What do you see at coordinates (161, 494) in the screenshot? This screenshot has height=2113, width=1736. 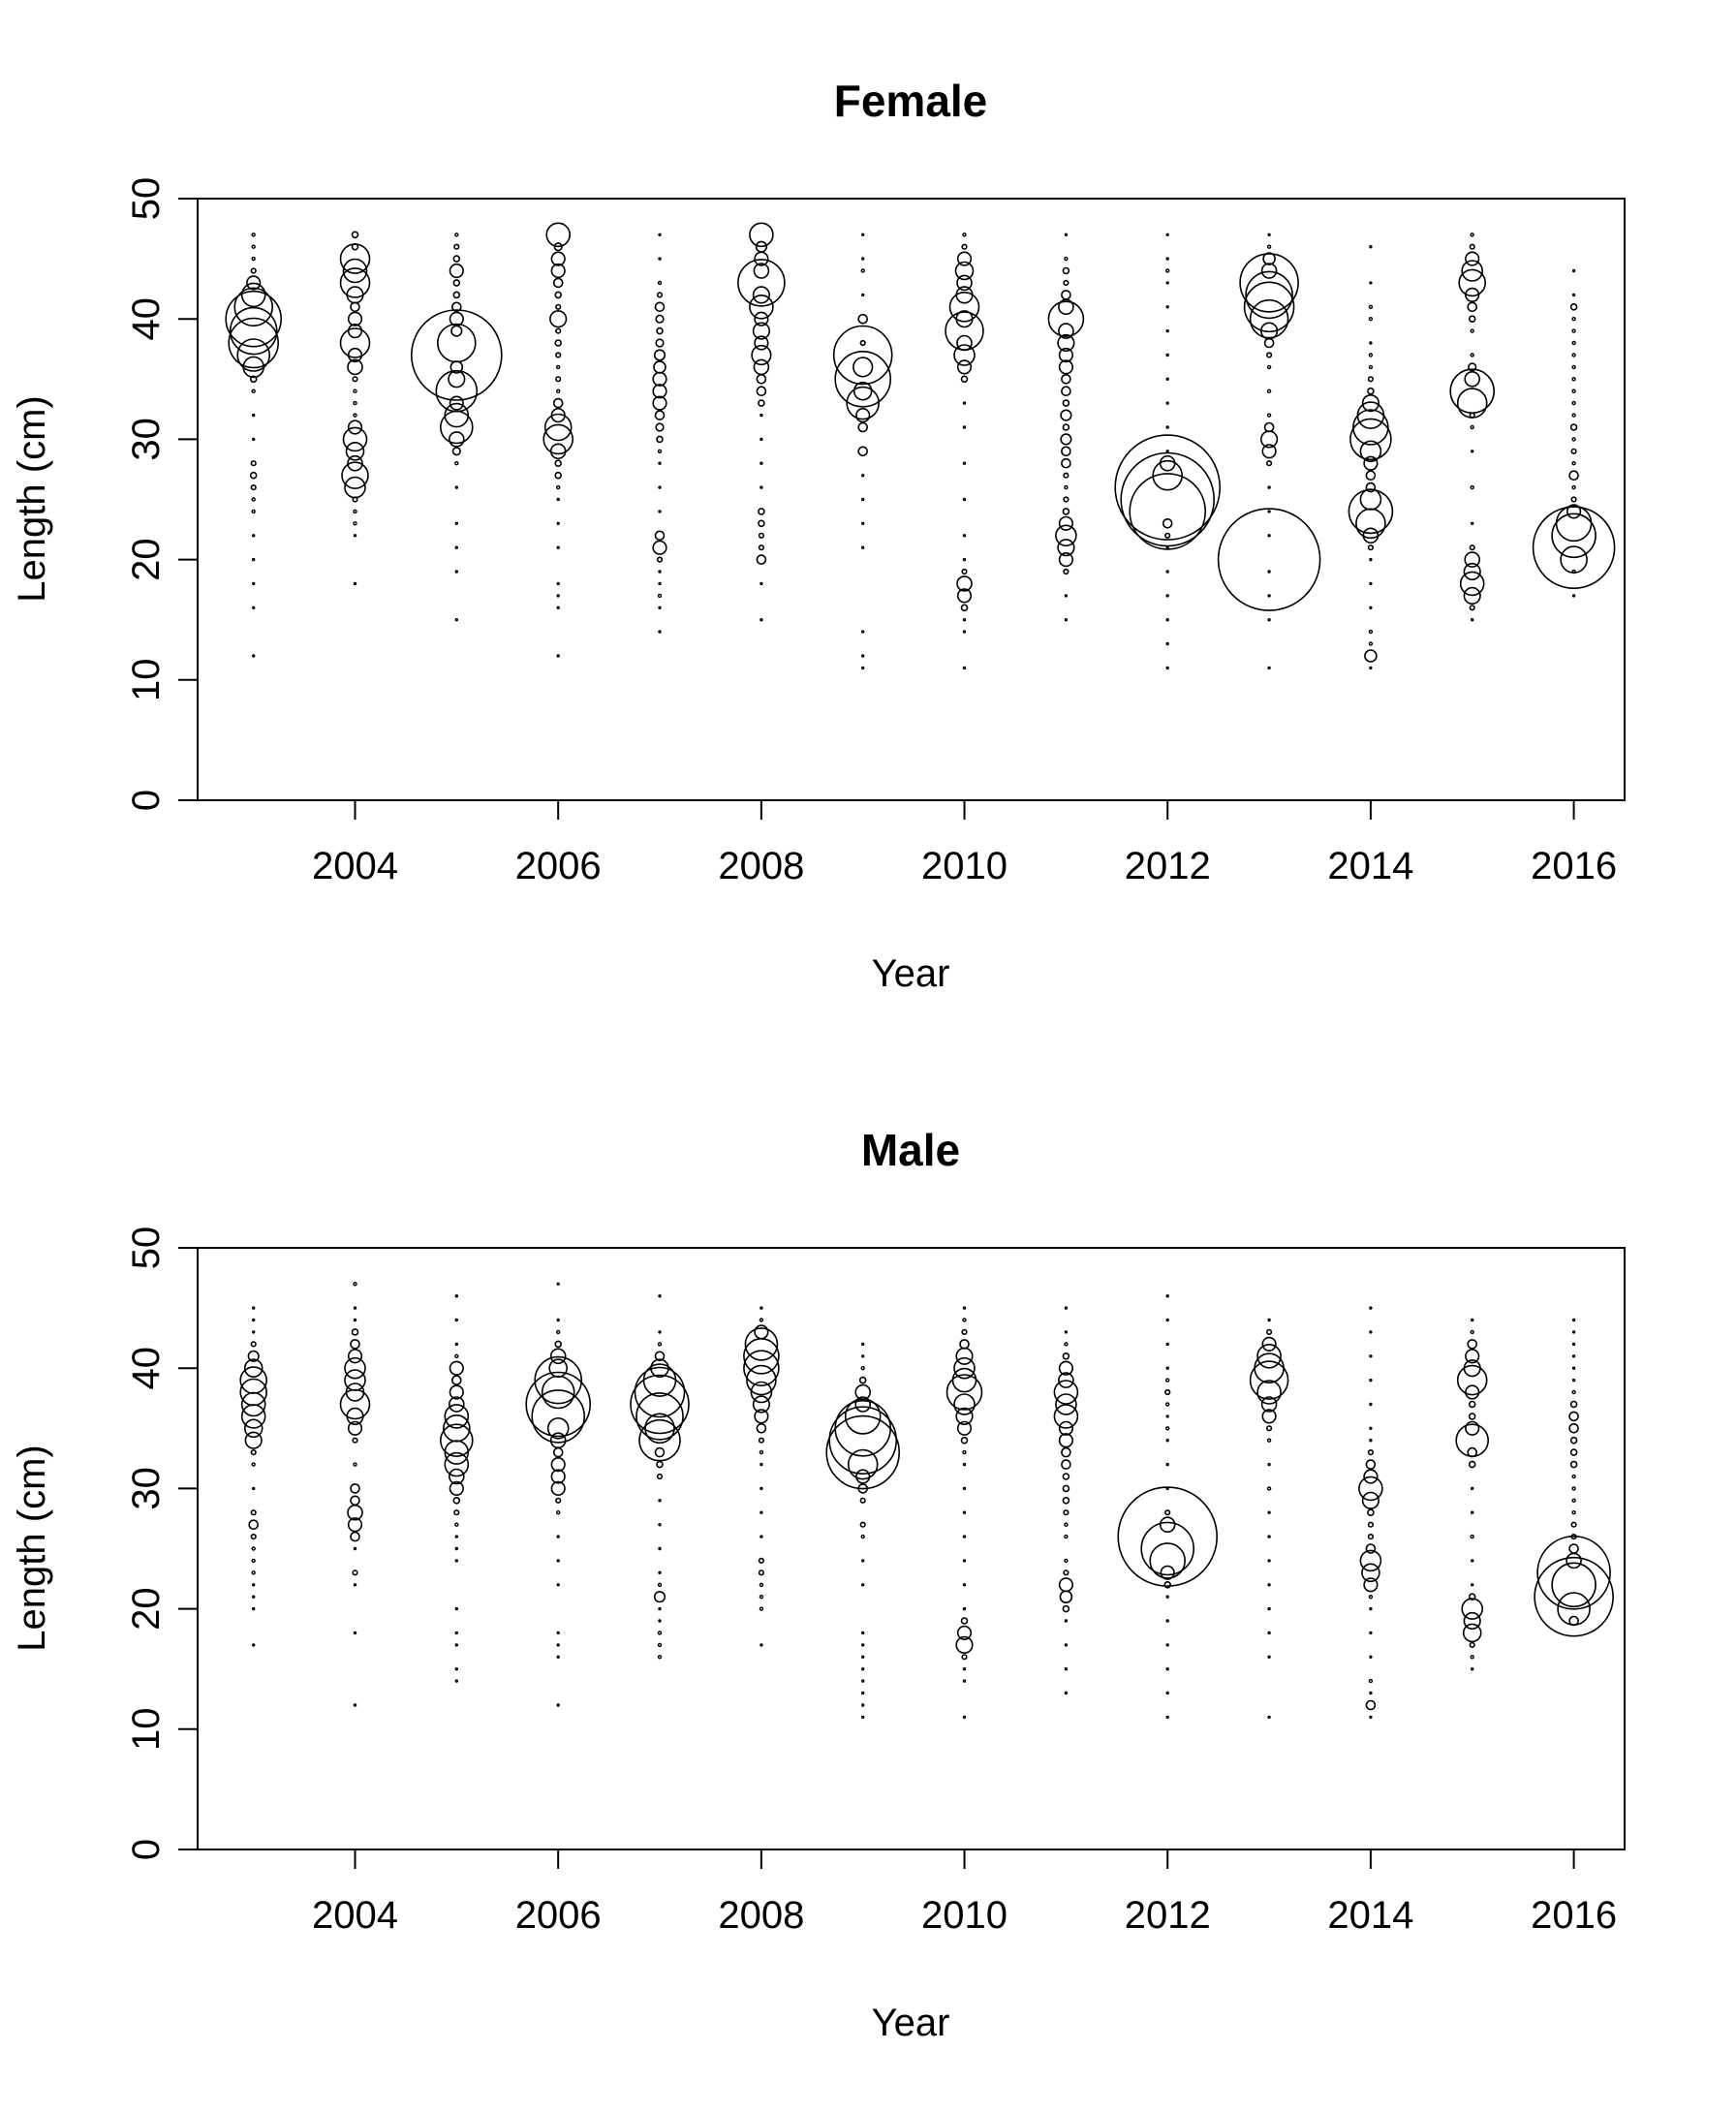 I see `y-axis: 0 10 20 30 40 50` at bounding box center [161, 494].